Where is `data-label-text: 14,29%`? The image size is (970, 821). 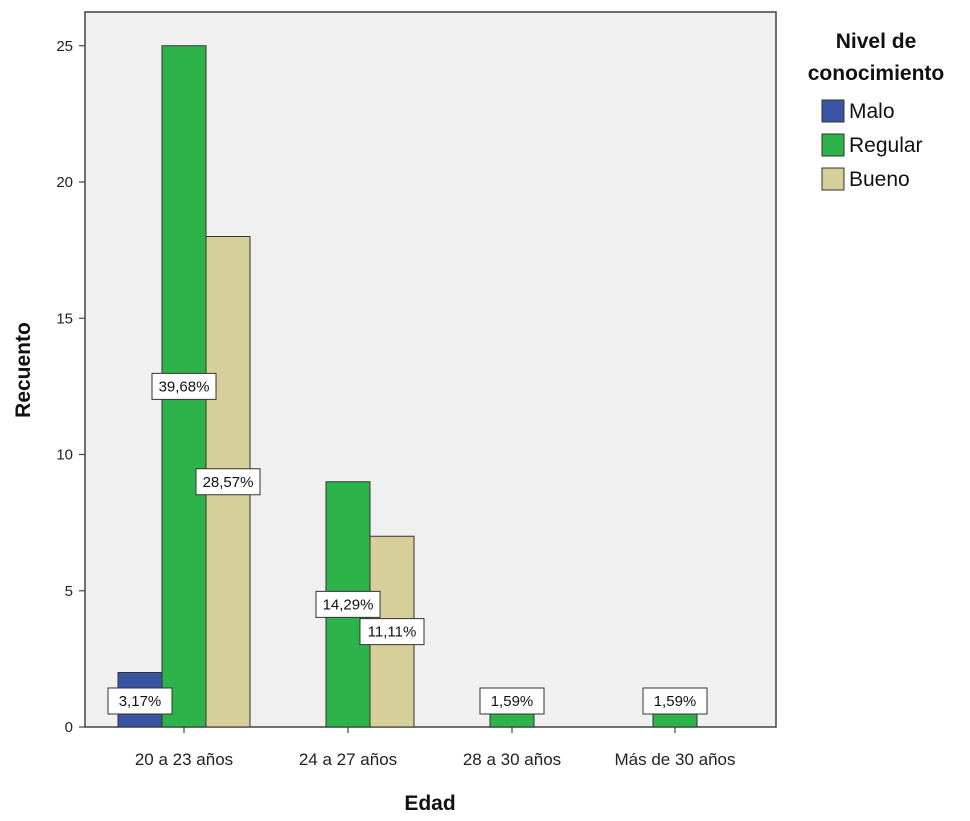 data-label-text: 14,29% is located at coordinates (348, 604).